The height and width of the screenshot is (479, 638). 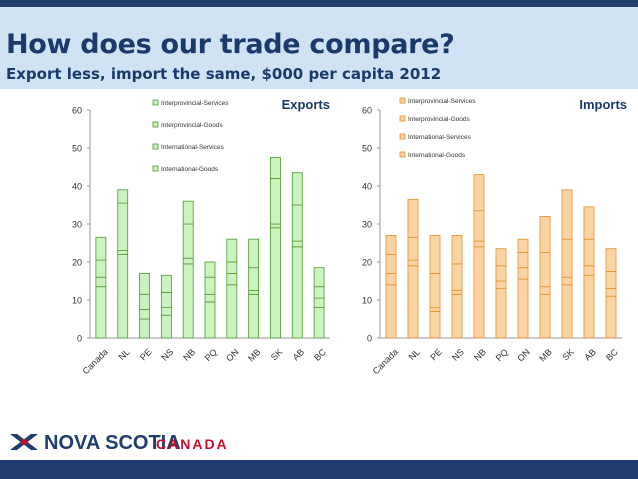 I want to click on bar-segment-nb-international-services, so click(x=479, y=244).